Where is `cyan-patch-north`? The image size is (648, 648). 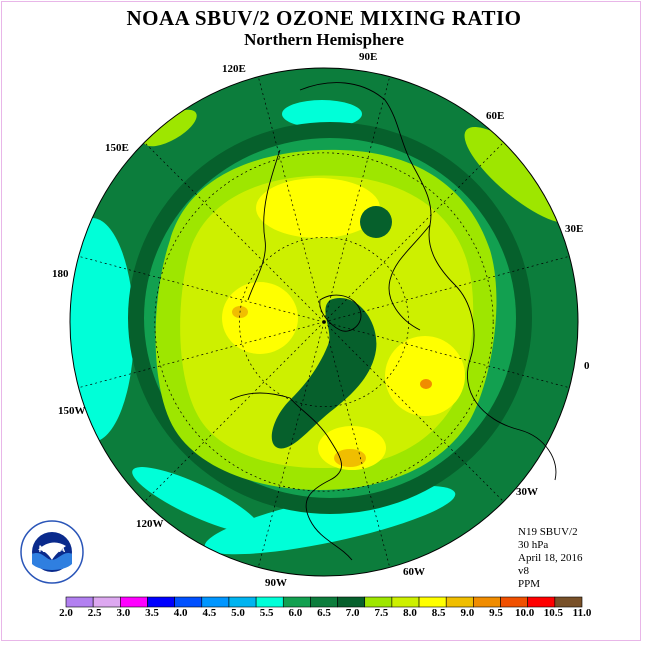 cyan-patch-north is located at coordinates (322, 114).